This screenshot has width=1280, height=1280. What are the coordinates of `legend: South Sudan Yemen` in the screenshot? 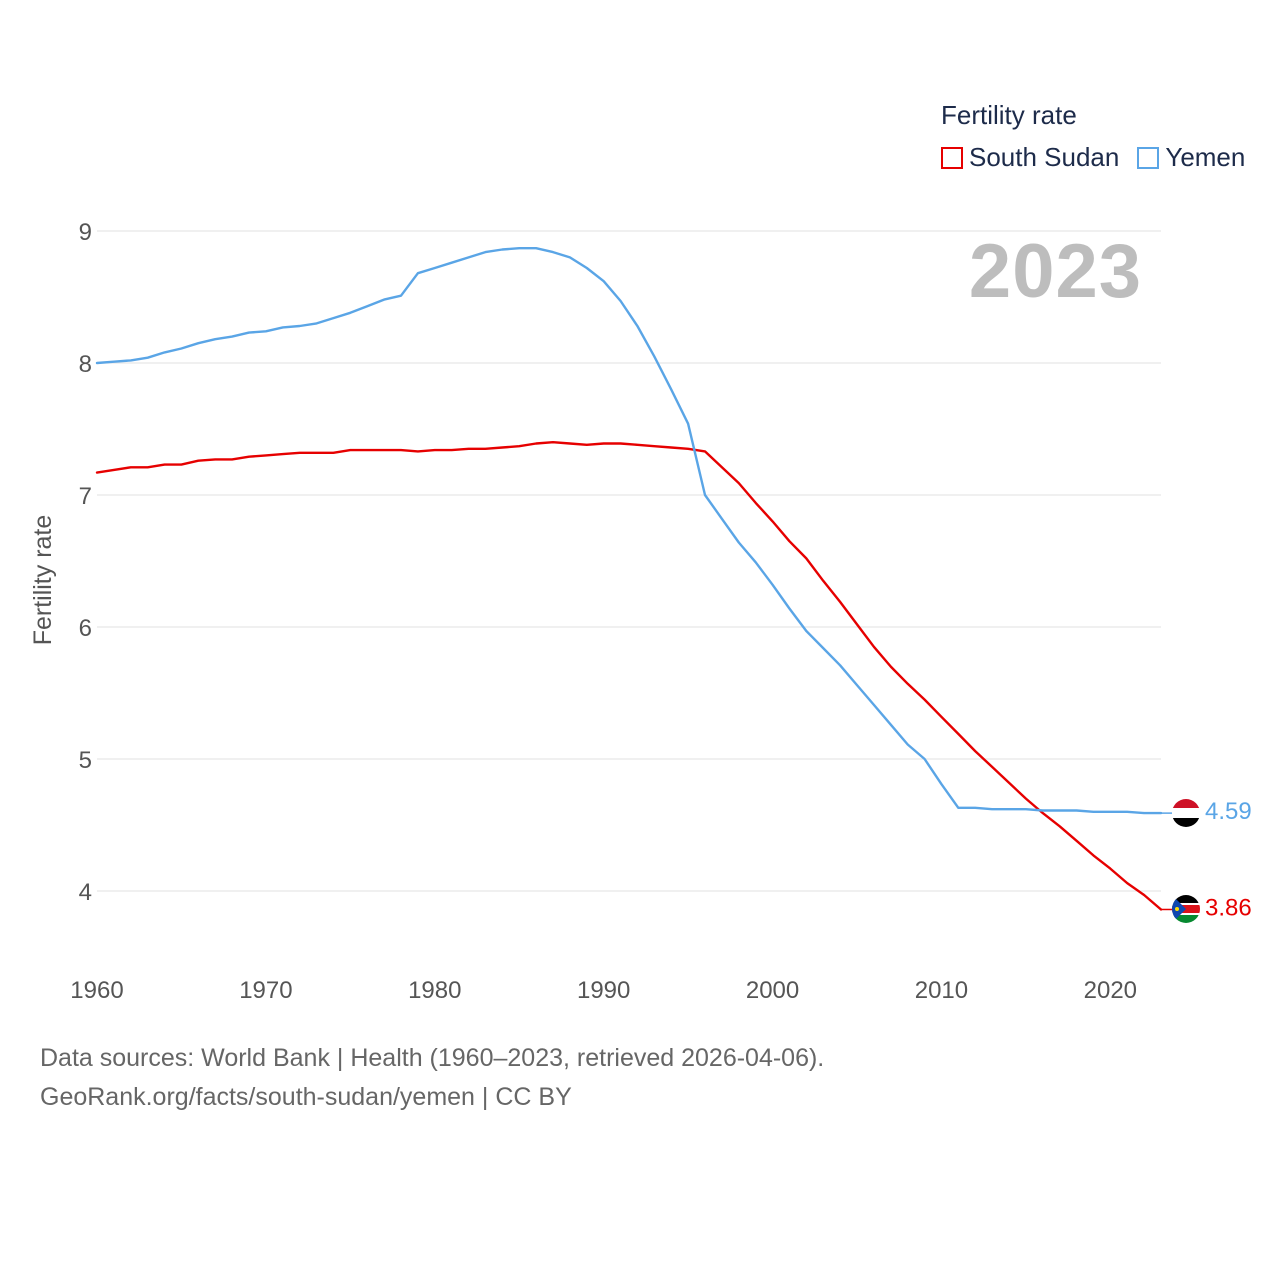 It's located at (1102, 157).